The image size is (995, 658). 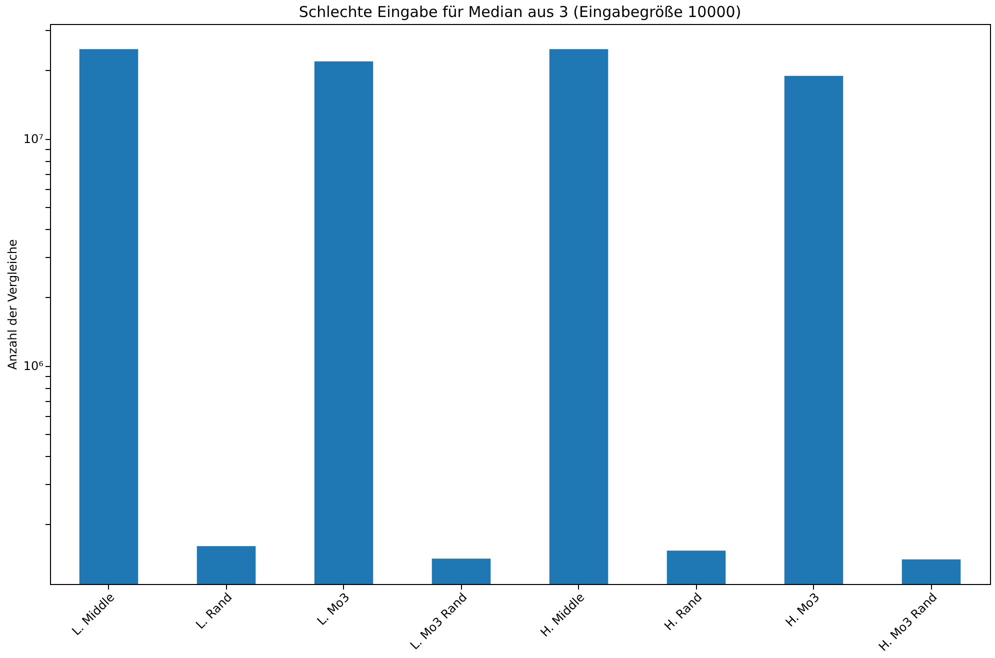 I want to click on y-tick-label: 10⁶, so click(x=33, y=366).